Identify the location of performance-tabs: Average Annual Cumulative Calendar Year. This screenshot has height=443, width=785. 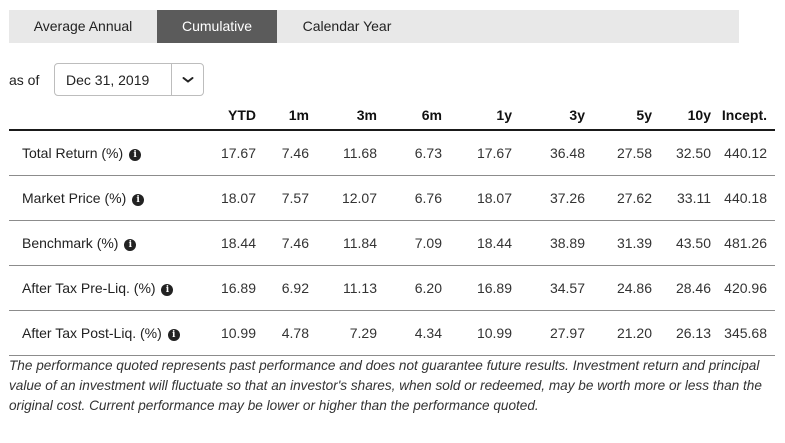
(374, 26).